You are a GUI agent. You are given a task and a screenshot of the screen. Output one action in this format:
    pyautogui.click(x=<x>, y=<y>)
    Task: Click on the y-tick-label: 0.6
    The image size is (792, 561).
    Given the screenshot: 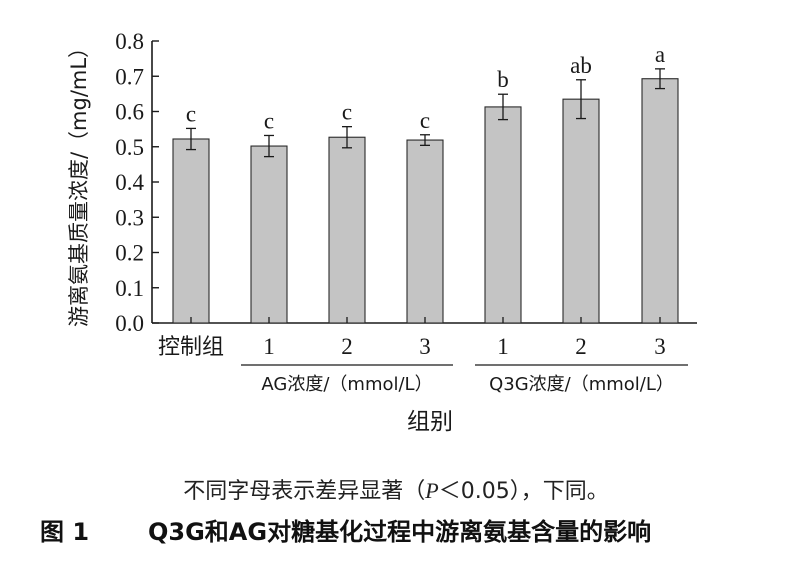 What is the action you would take?
    pyautogui.click(x=129, y=112)
    